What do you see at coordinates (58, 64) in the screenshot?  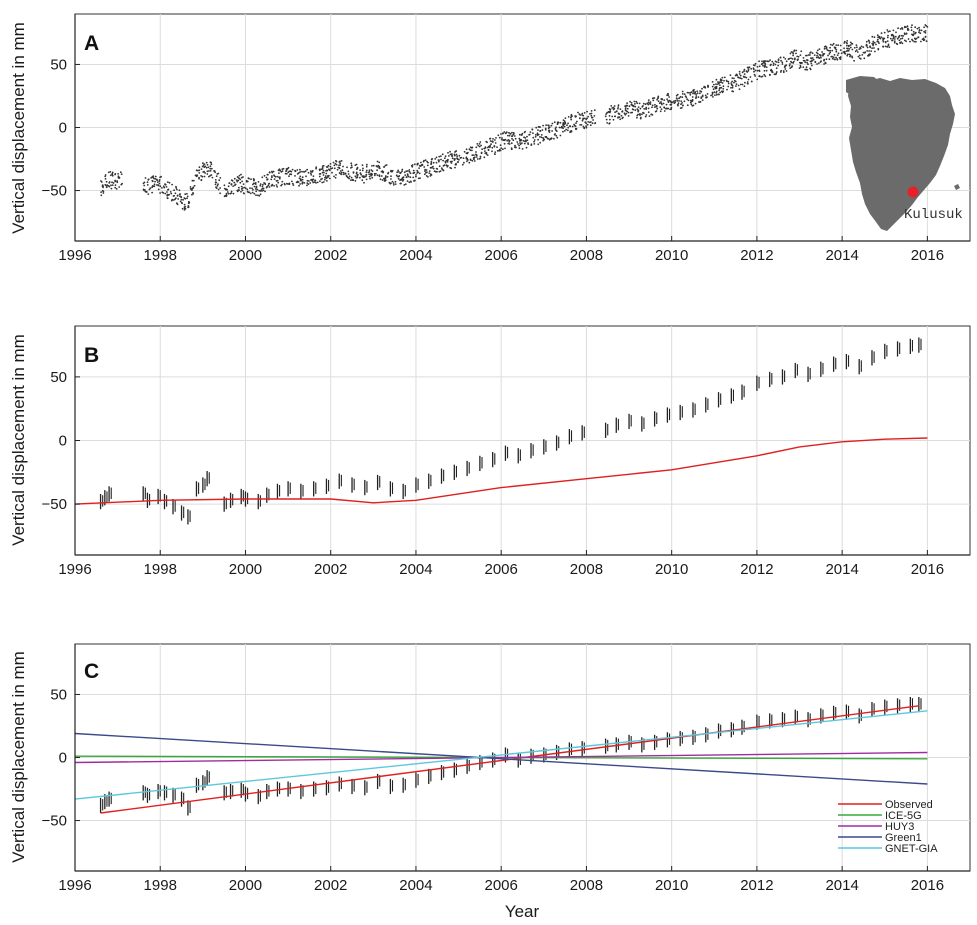 I see `y-tick-label: 50` at bounding box center [58, 64].